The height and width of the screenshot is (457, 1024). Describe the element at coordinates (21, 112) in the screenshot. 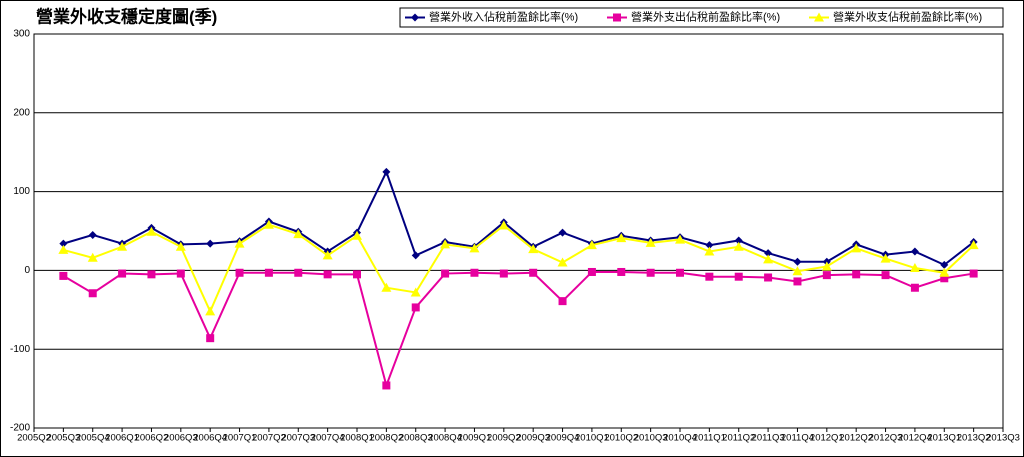

I see `y-tick-label: 200` at that location.